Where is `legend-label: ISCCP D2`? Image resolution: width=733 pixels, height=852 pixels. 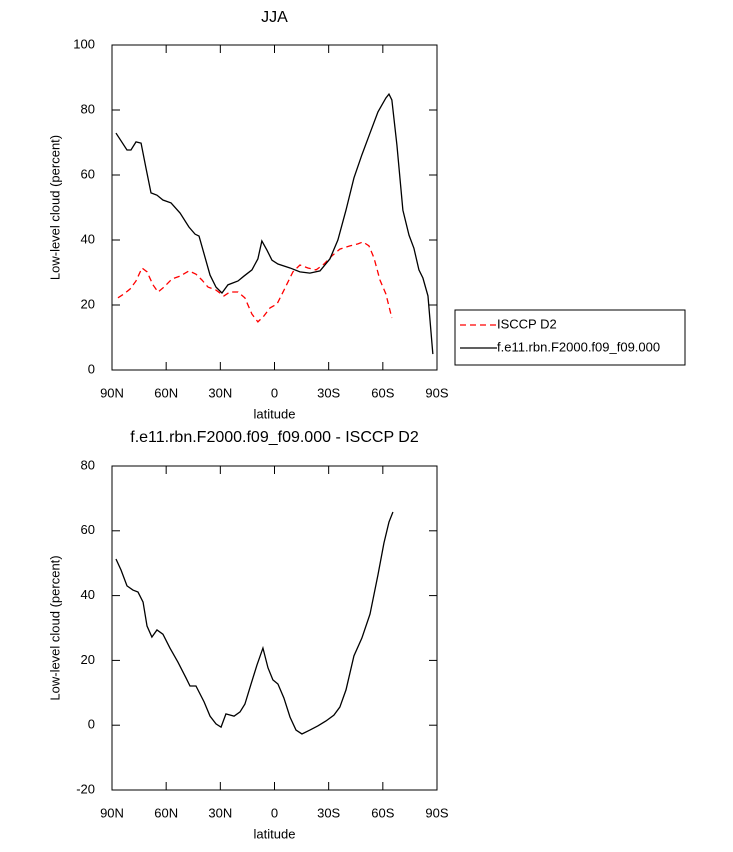 legend-label: ISCCP D2 is located at coordinates (527, 323).